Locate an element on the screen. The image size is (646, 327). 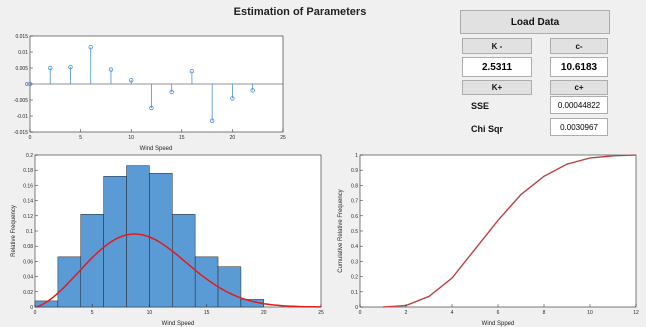
hist-ylabel: Relative Frequency is located at coordinates (14, 231).